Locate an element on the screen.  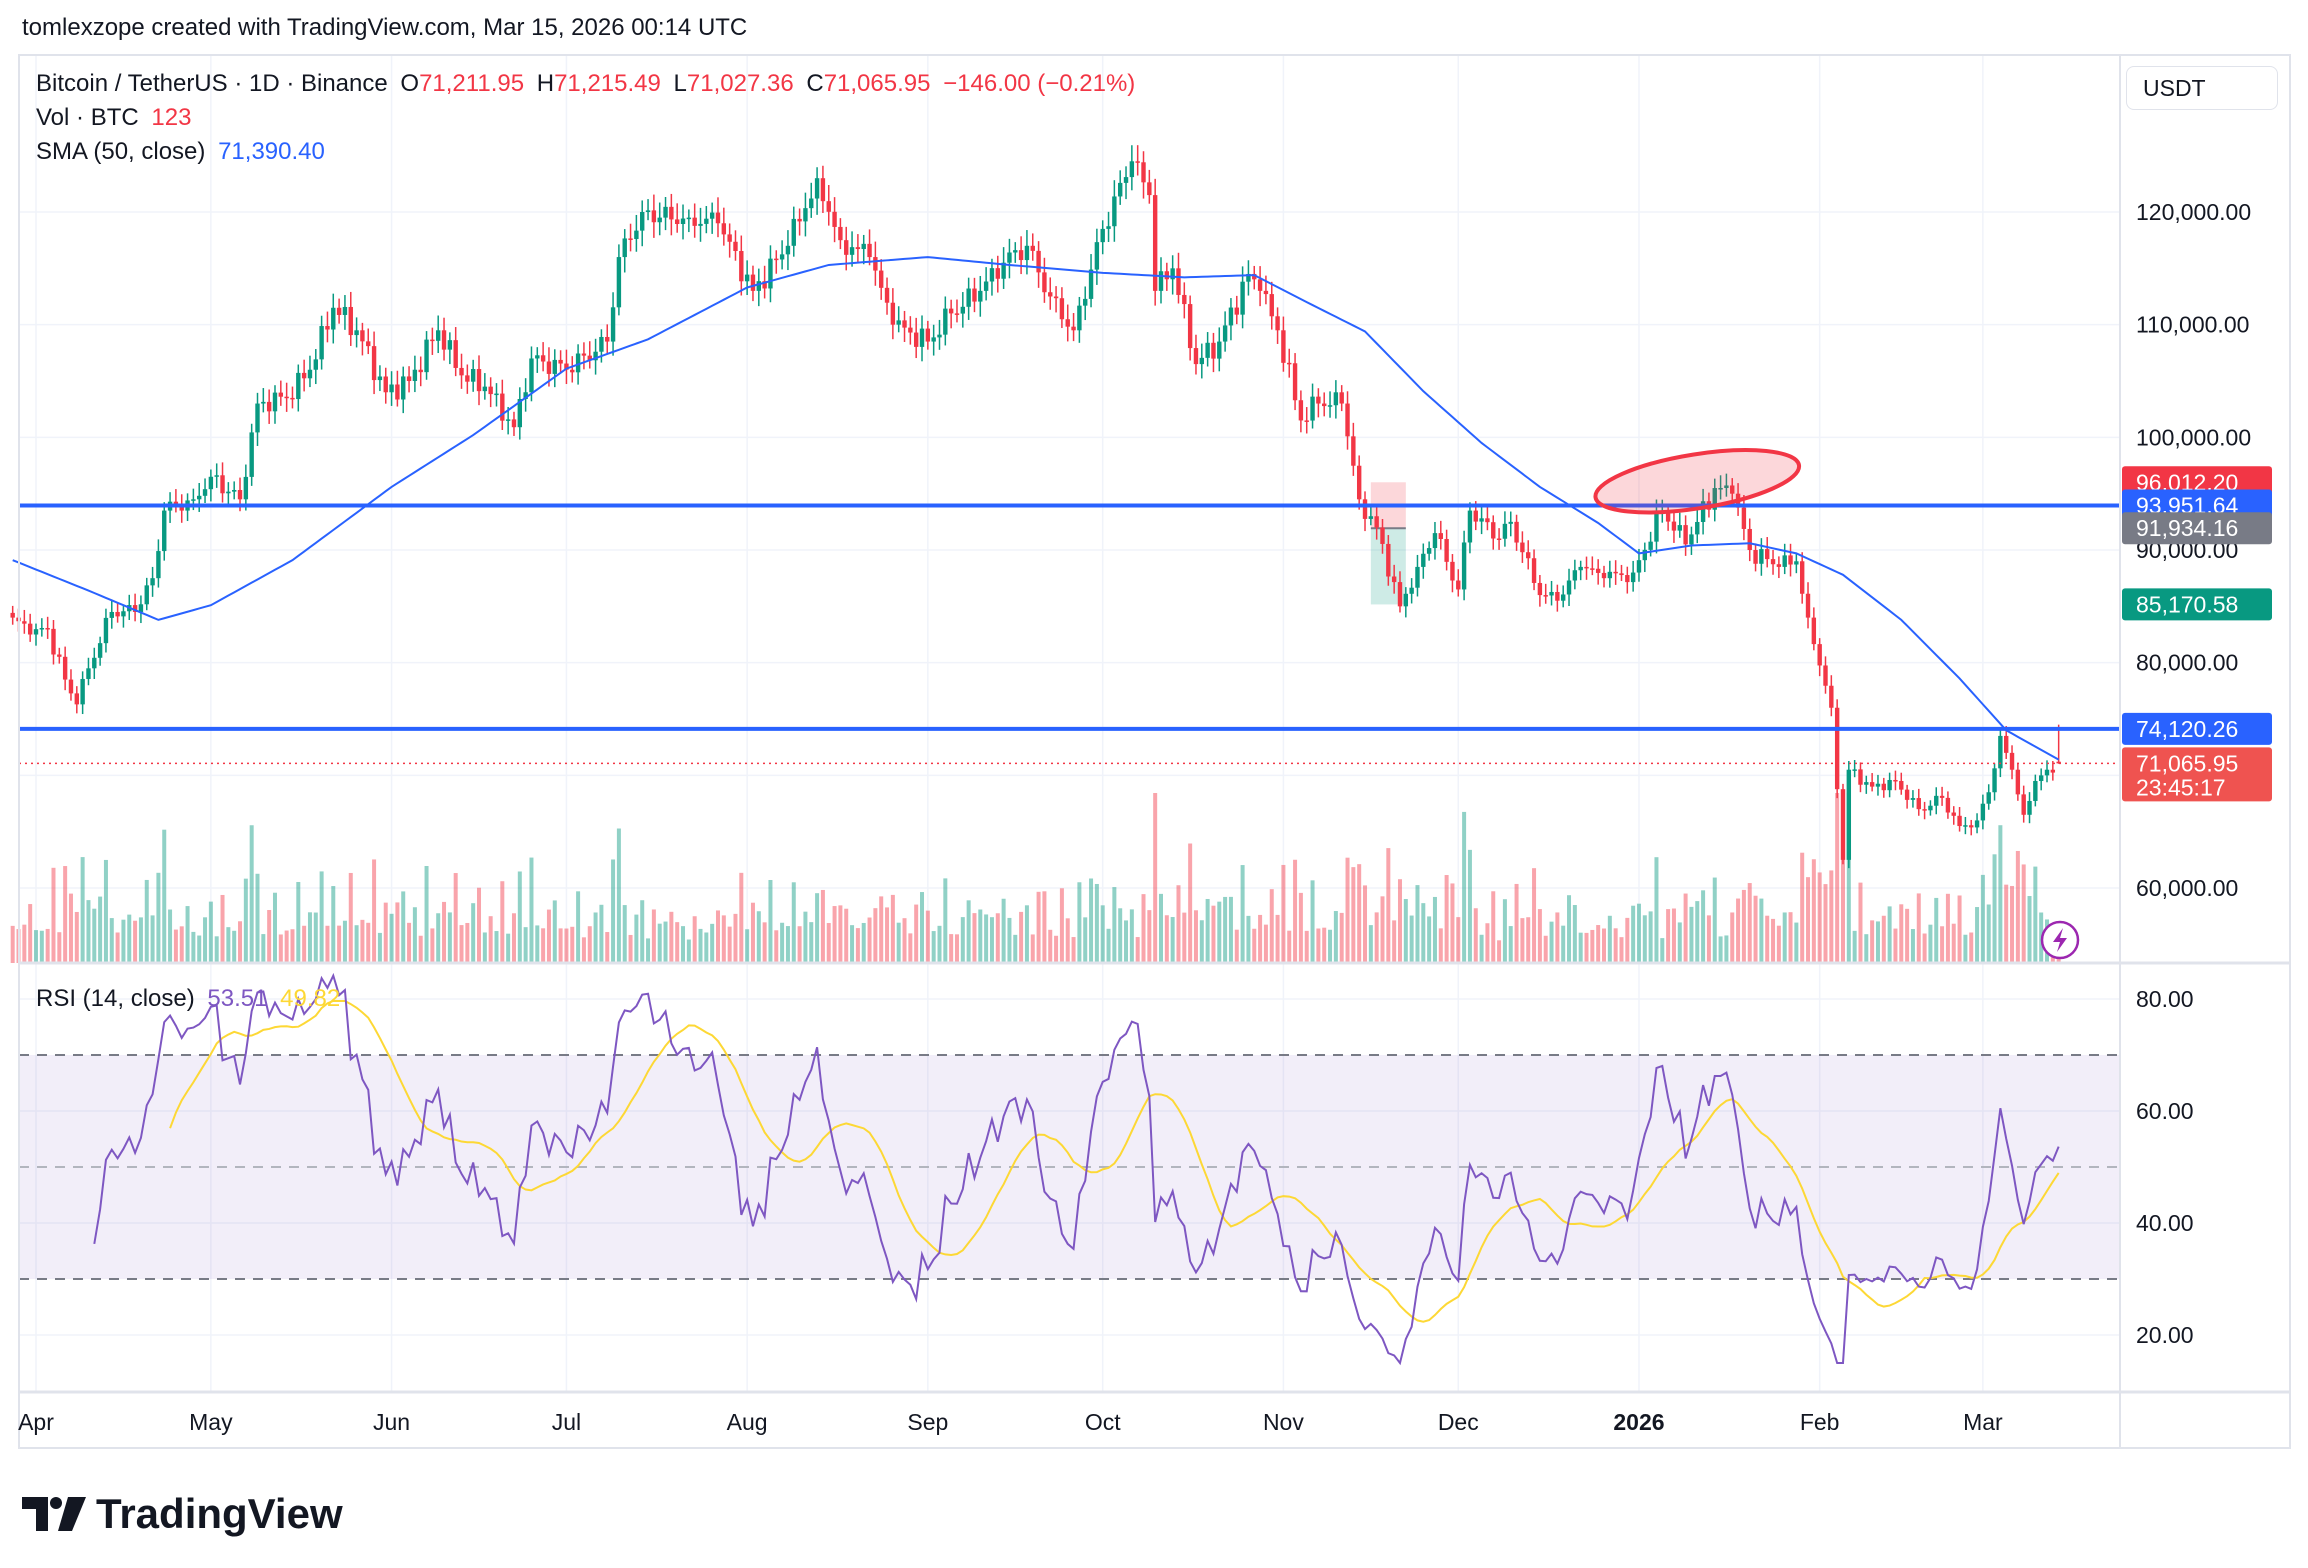
time-tick-label: May is located at coordinates (211, 1422).